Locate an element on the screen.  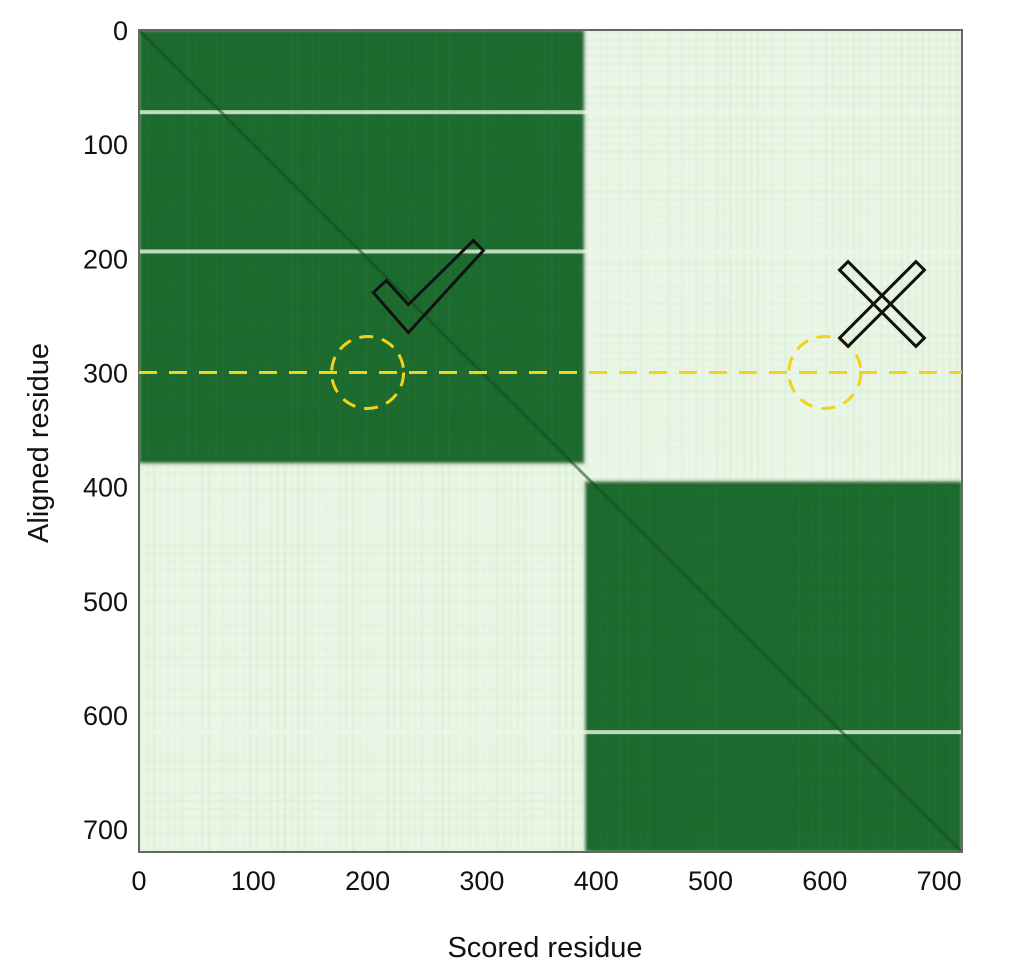
x-tick-label: 700 is located at coordinates (939, 881).